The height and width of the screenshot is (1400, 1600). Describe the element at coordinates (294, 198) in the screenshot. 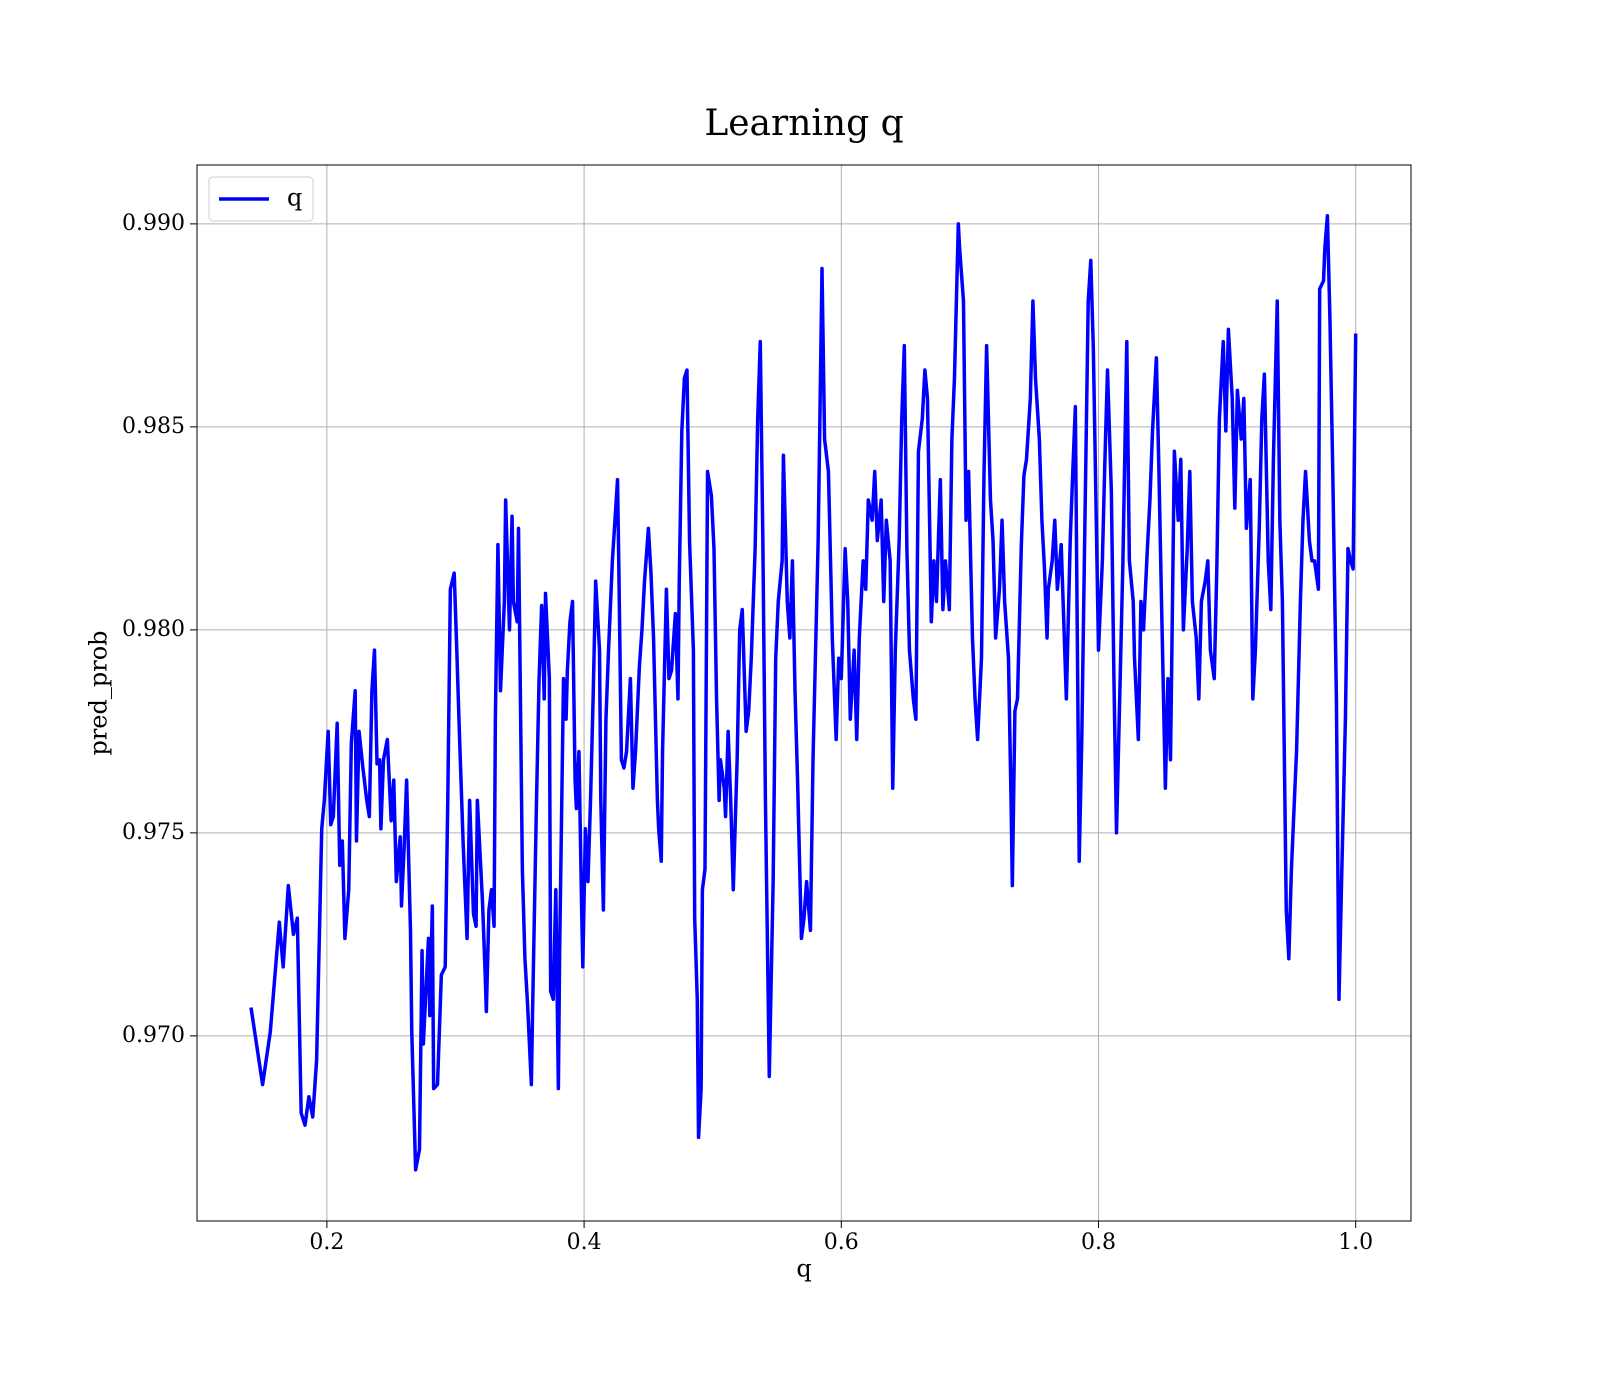

I see `legend-label: q` at that location.